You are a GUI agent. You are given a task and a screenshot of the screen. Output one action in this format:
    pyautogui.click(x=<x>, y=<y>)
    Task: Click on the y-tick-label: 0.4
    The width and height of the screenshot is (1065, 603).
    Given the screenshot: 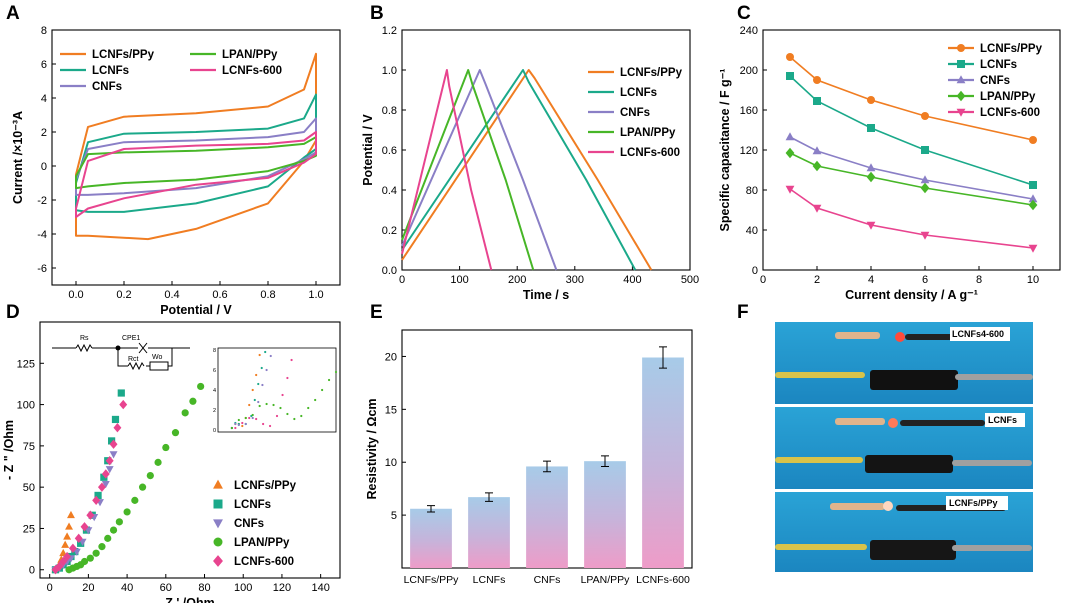 What is the action you would take?
    pyautogui.click(x=389, y=191)
    